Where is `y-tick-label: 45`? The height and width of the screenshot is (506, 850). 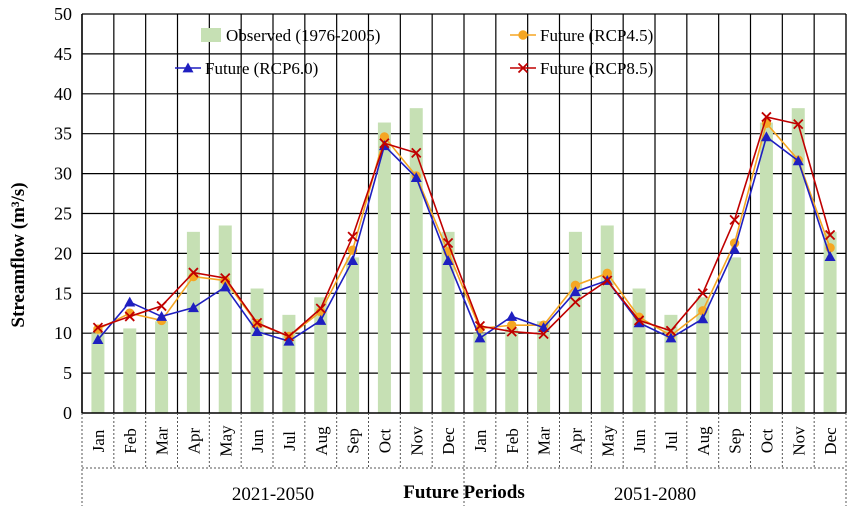 y-tick-label: 45 is located at coordinates (63, 54).